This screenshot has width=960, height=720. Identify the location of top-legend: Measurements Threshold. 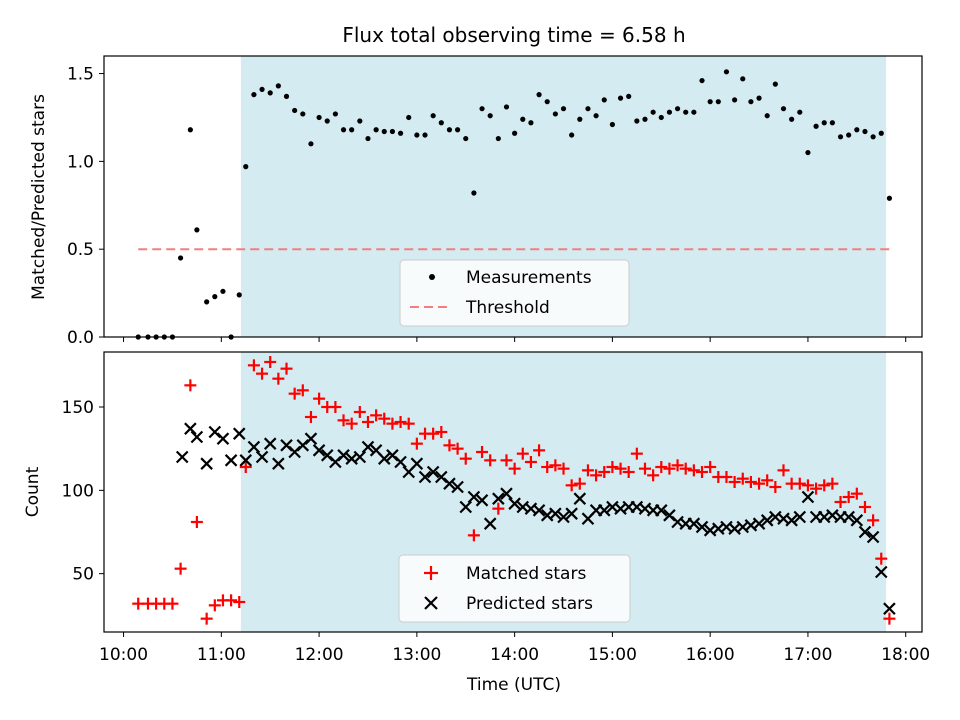
(514, 293).